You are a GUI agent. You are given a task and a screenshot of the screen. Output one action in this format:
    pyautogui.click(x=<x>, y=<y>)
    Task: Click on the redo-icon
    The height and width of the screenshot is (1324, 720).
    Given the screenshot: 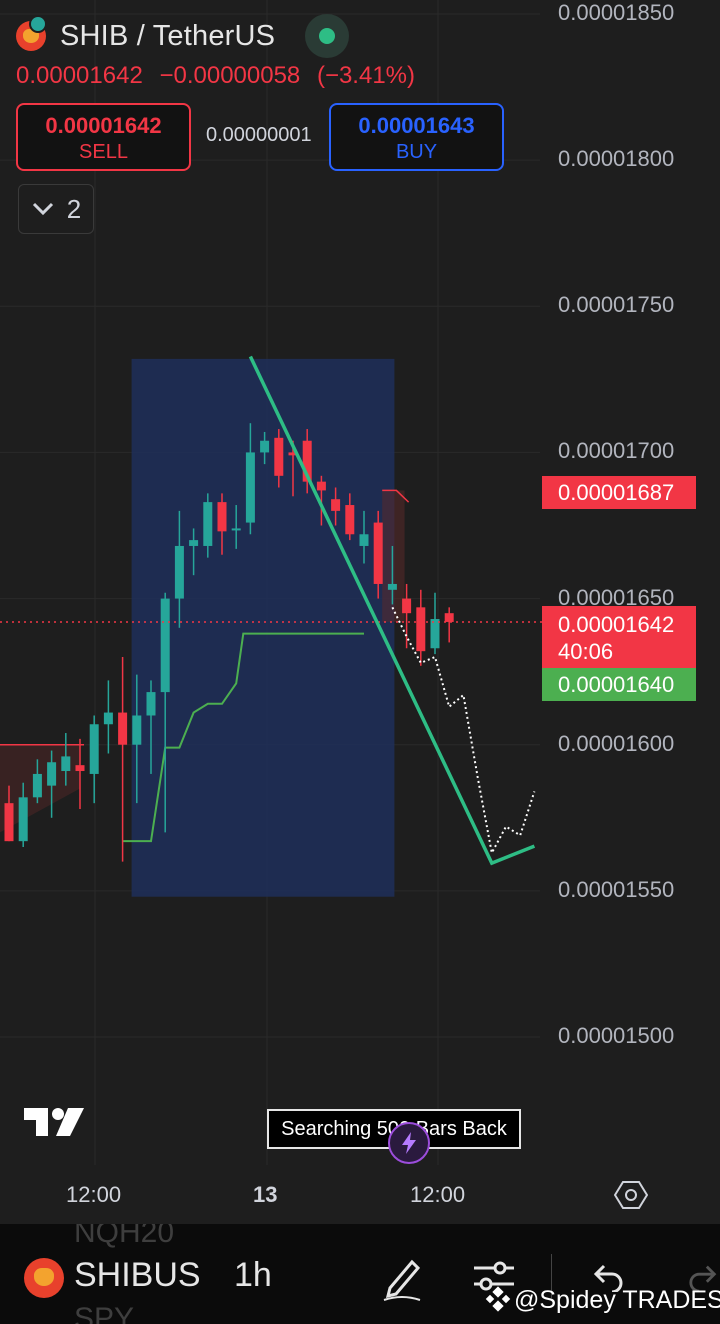 What is the action you would take?
    pyautogui.click(x=704, y=1277)
    